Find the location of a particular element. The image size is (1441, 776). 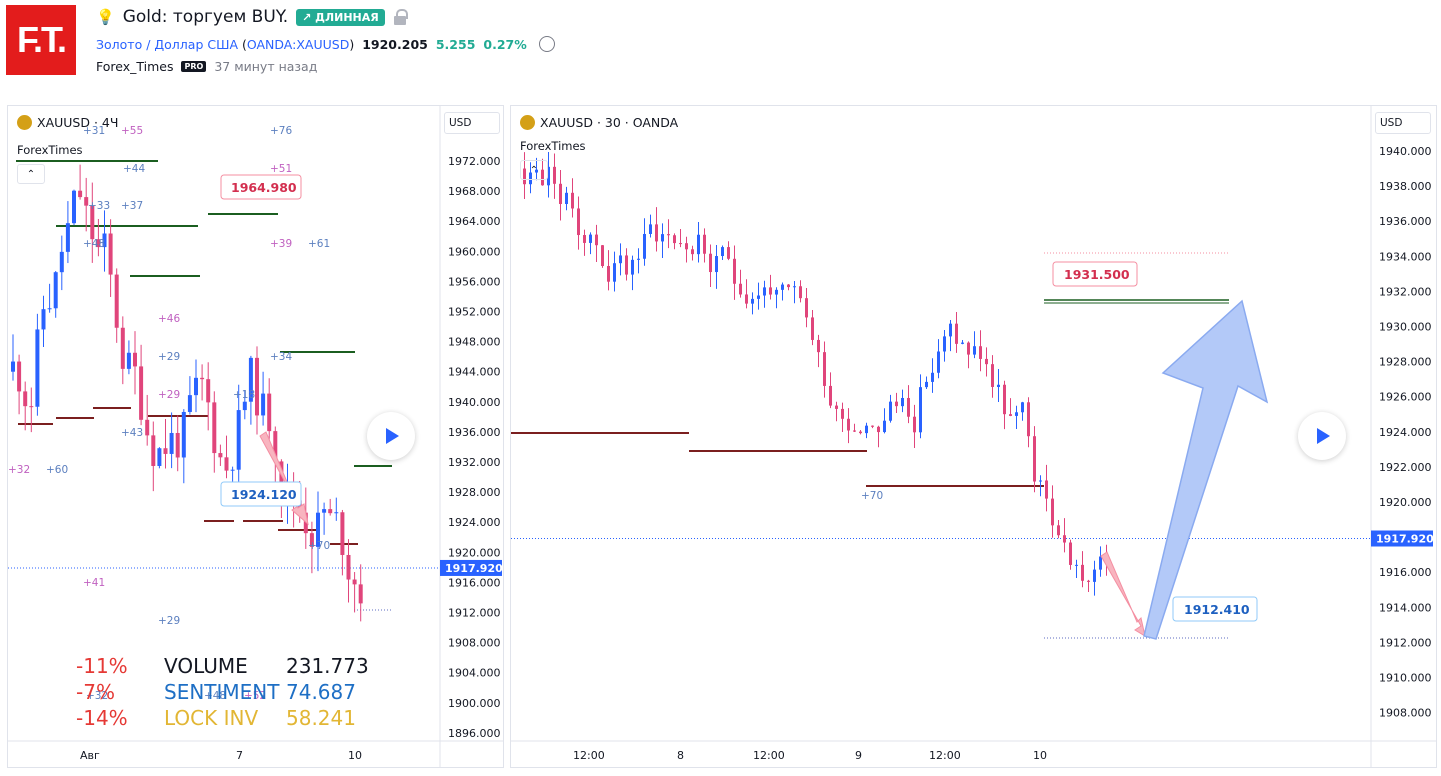

annotation-label: +29 is located at coordinates (169, 621).